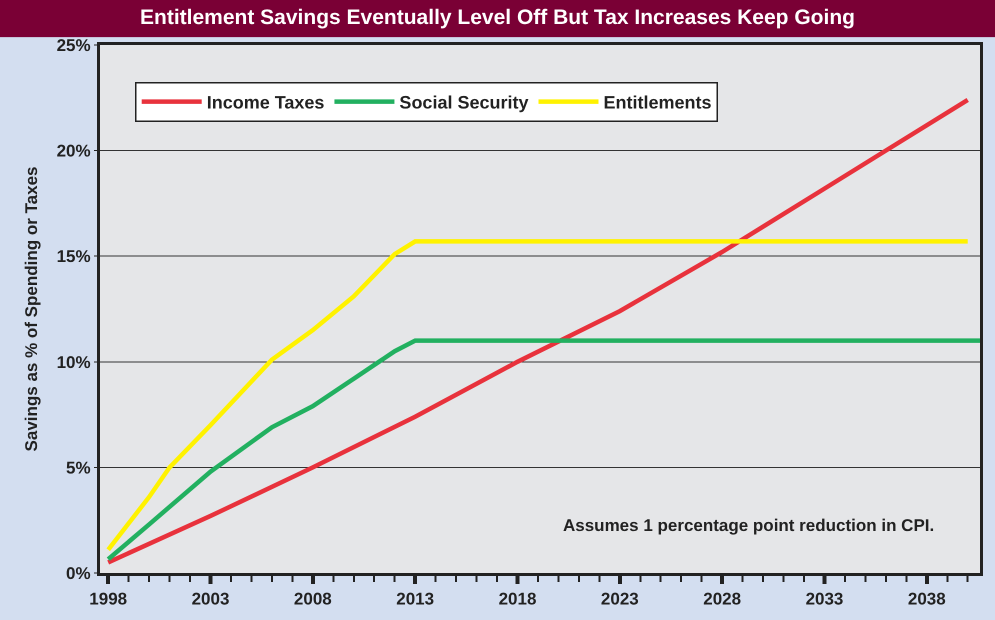  What do you see at coordinates (78, 468) in the screenshot?
I see `y-tick-label: 5%` at bounding box center [78, 468].